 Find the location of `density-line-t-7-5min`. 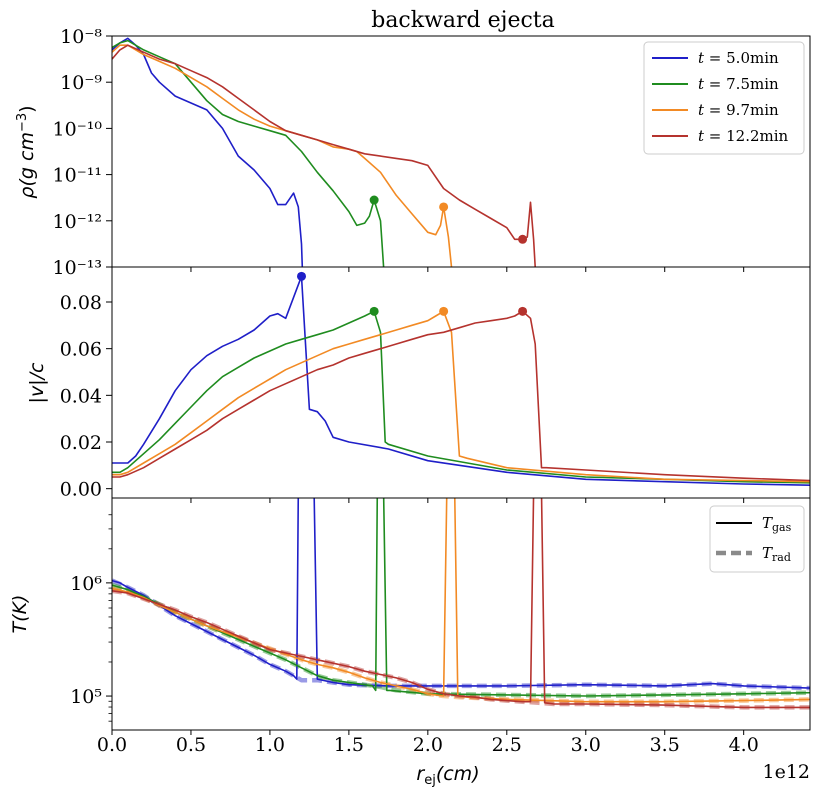

density-line-t-7-5min is located at coordinates (248, 153).